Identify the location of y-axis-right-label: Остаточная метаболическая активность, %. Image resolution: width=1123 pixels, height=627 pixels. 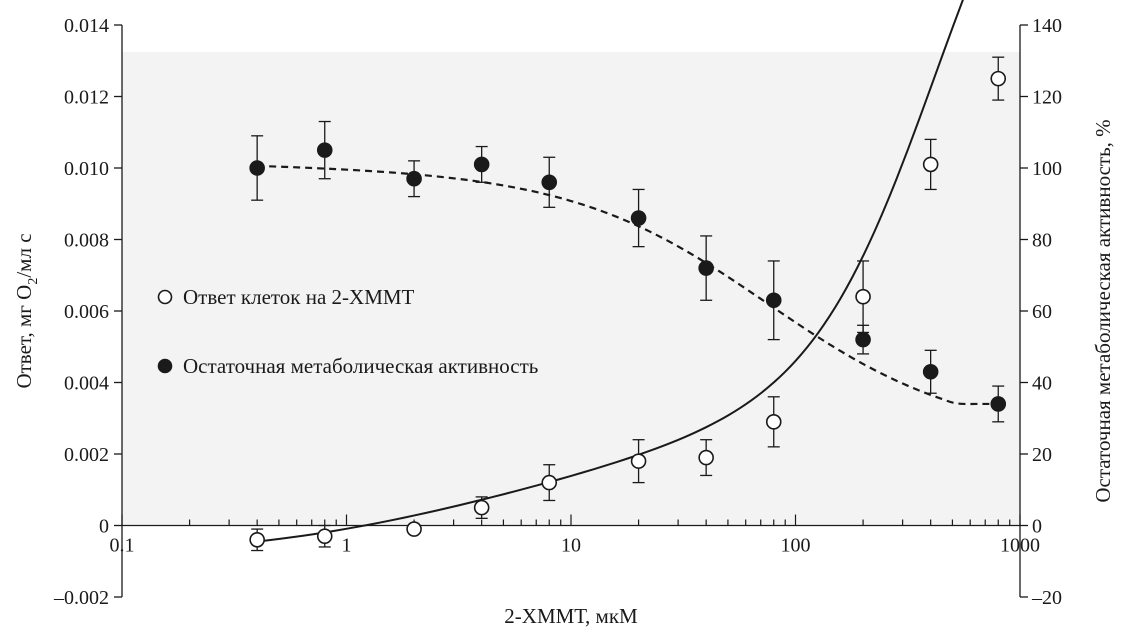
(1103, 310).